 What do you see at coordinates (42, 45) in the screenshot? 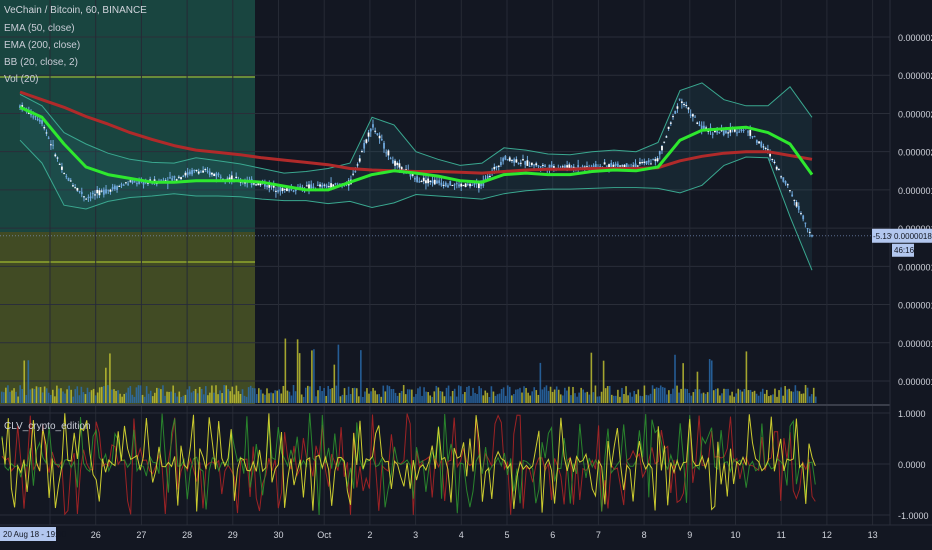
I see `indicator-label: EMA (200, close)` at bounding box center [42, 45].